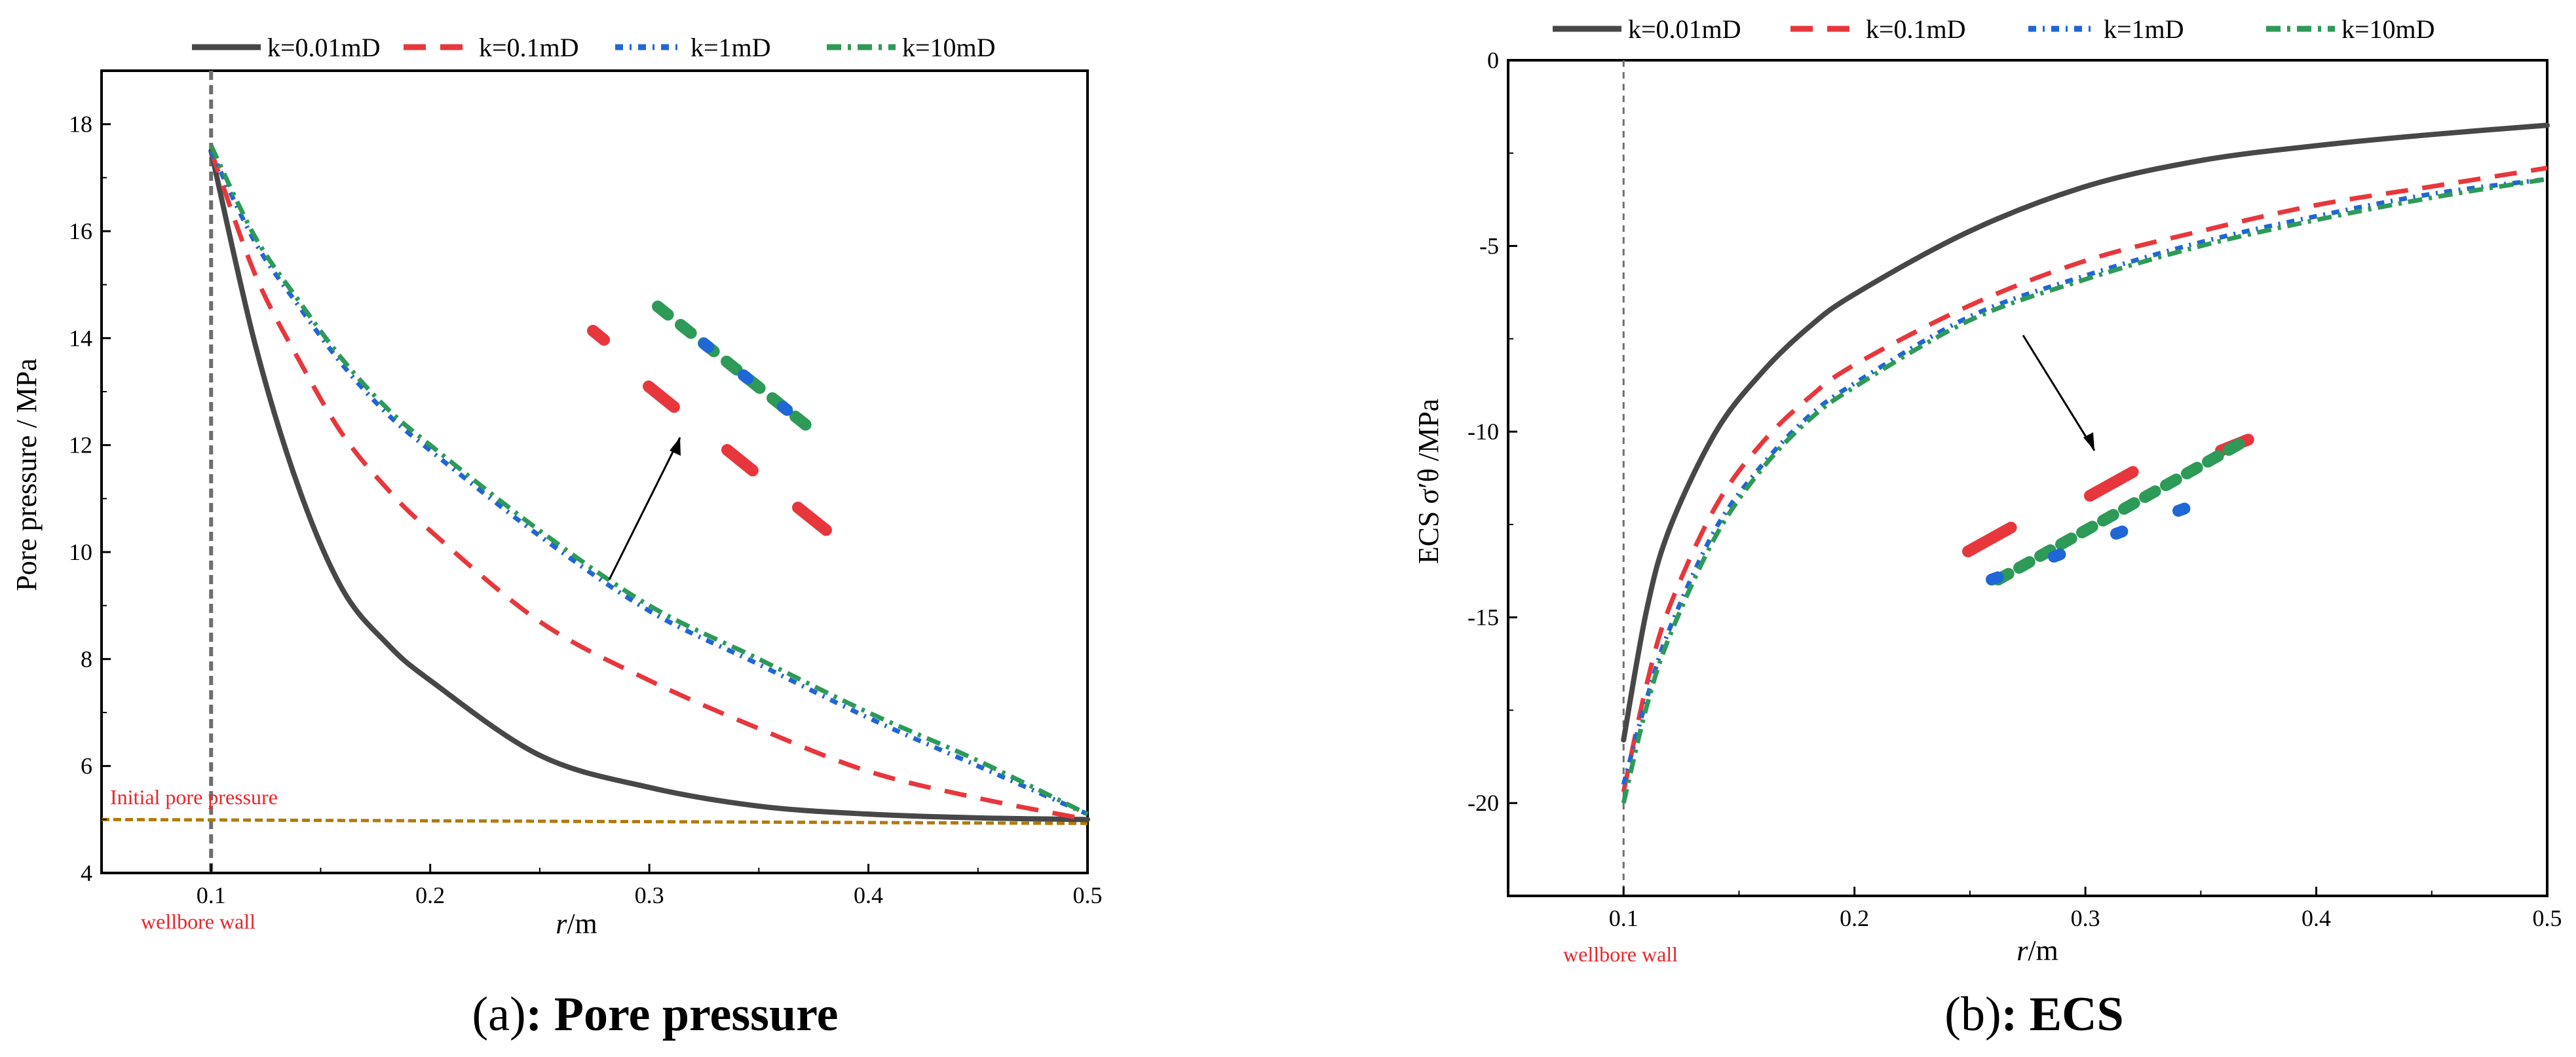  I want to click on panel-caption: (a): Pore pressure, so click(655, 1014).